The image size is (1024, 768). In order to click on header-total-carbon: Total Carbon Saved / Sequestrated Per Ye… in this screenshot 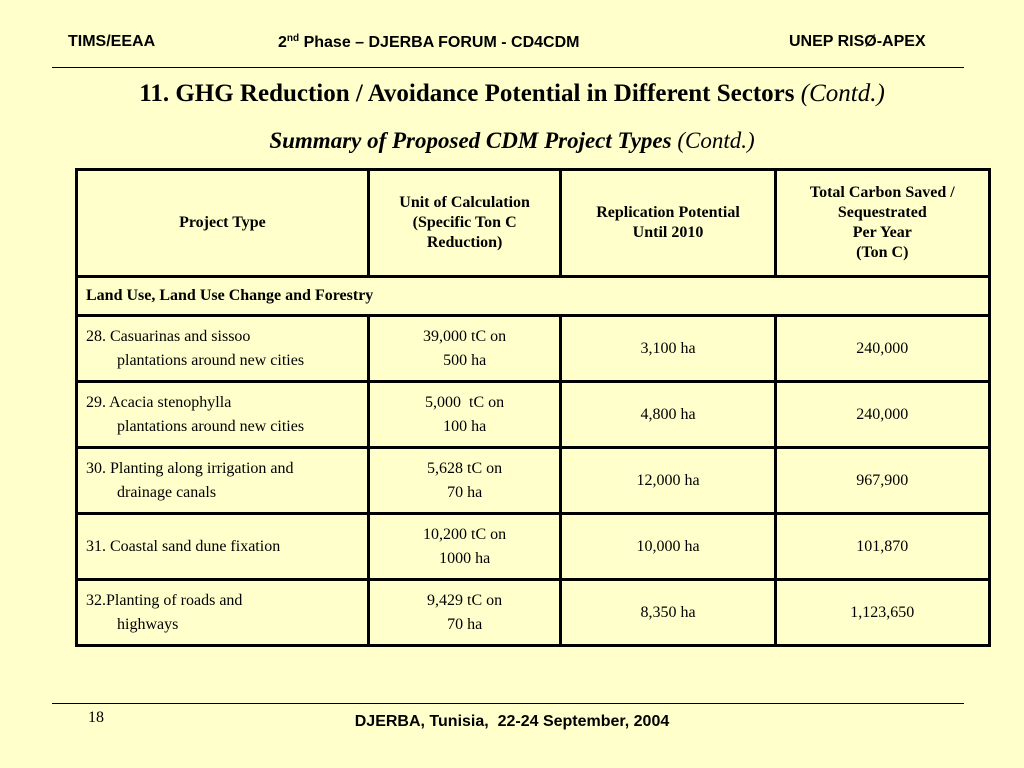, I will do `click(882, 223)`.